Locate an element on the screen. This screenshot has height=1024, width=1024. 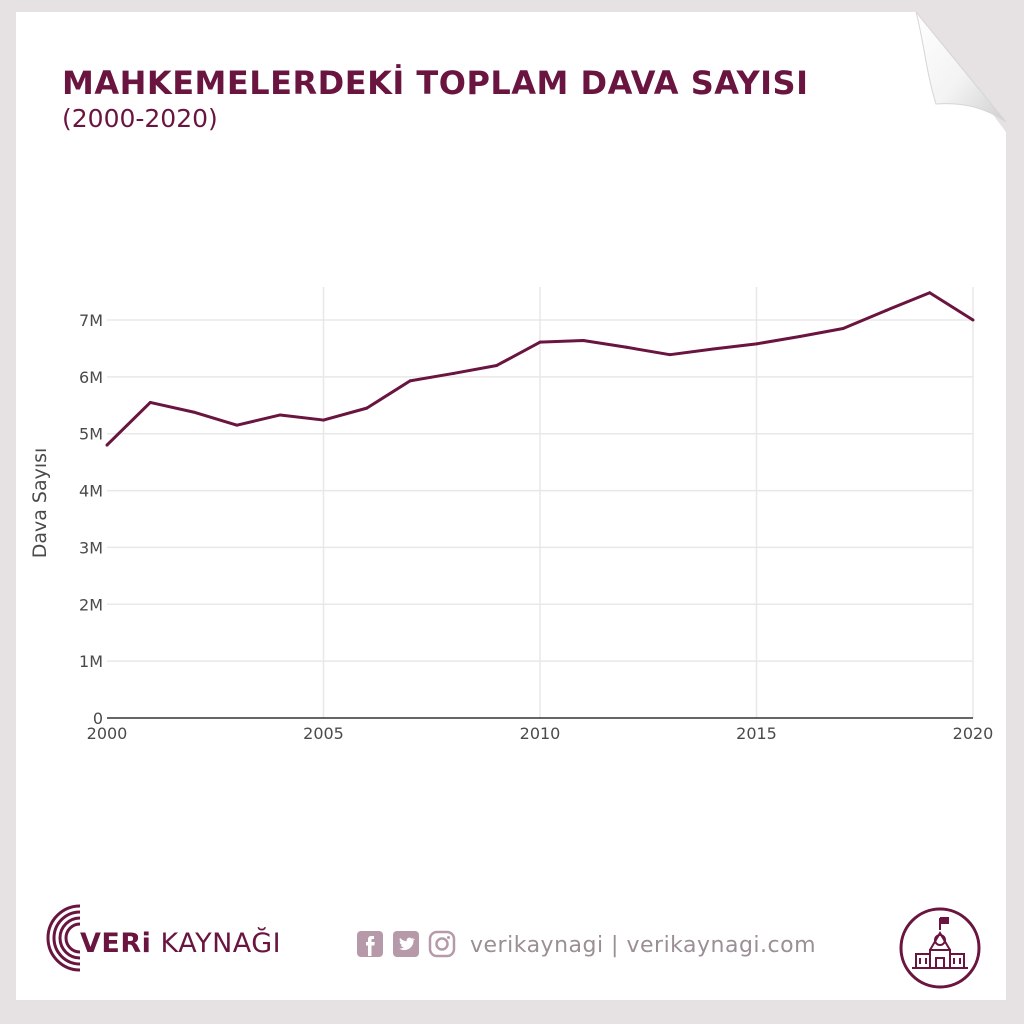
y-tick-label: 0 is located at coordinates (98, 718).